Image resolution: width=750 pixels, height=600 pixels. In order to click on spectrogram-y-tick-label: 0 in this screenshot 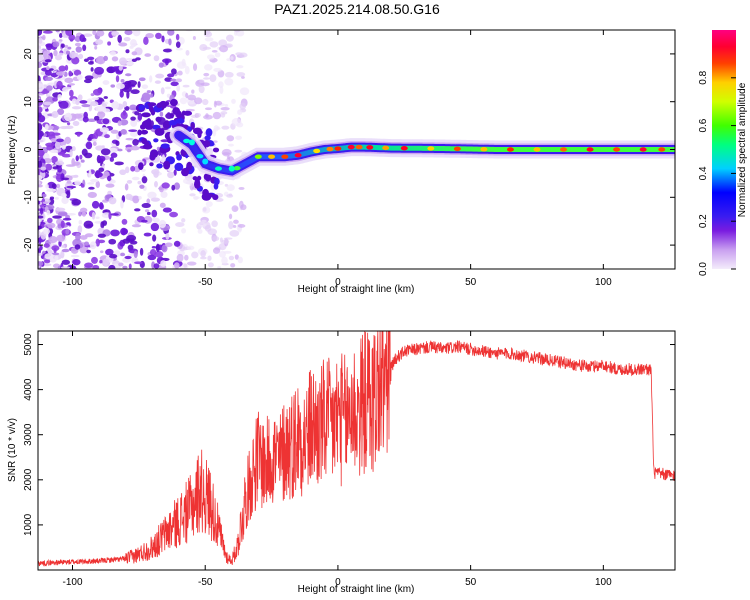, I will do `click(28, 149)`.